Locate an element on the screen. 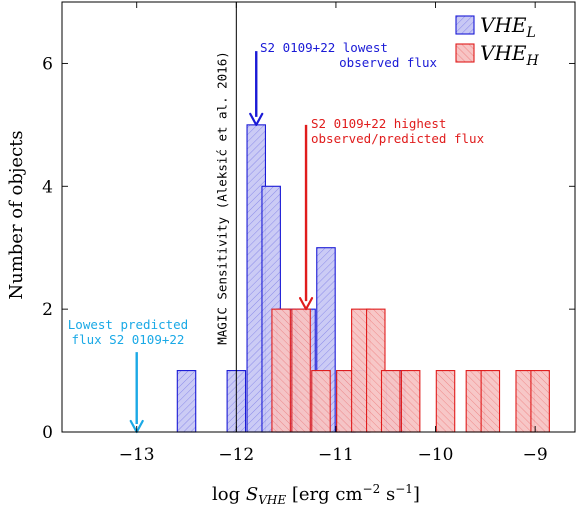 This screenshot has height=510, width=577. y-tick-label: 6 is located at coordinates (47, 64).